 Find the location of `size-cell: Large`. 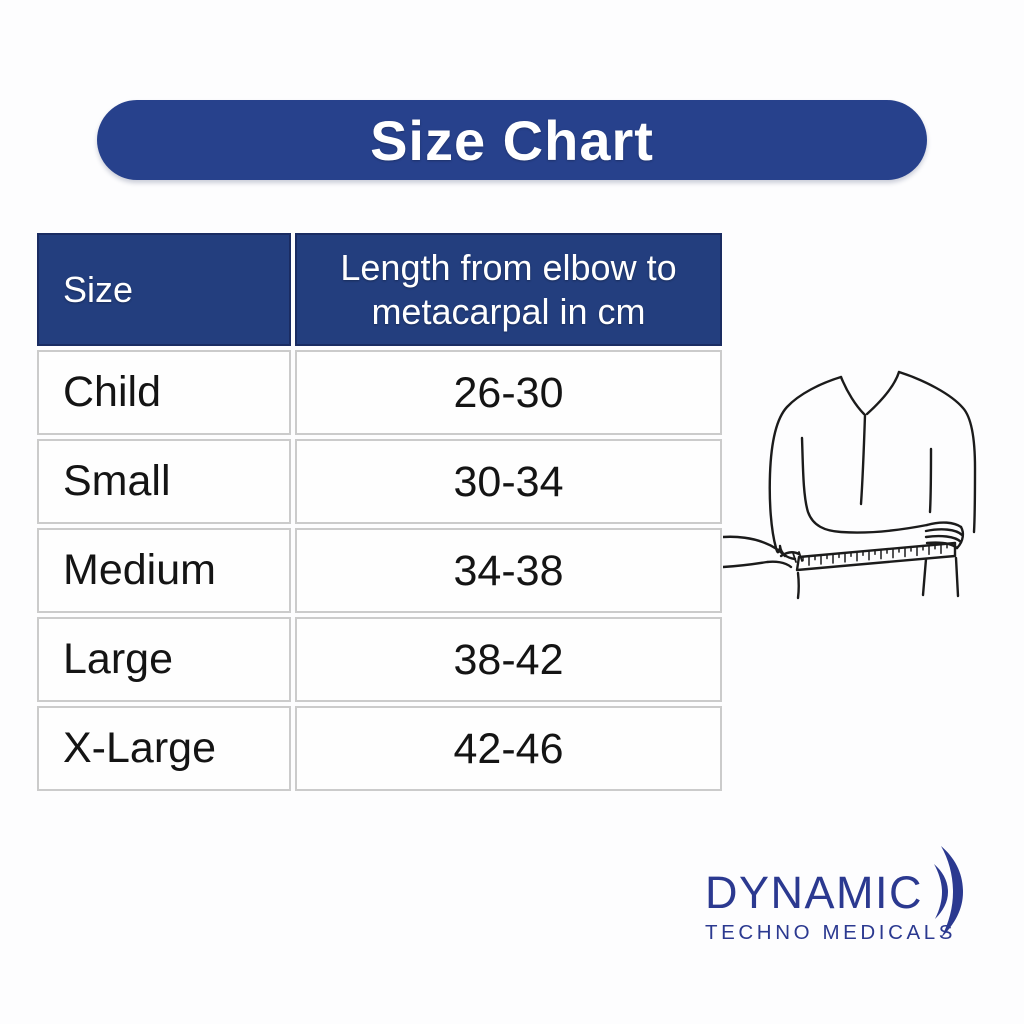

size-cell: Large is located at coordinates (164, 659).